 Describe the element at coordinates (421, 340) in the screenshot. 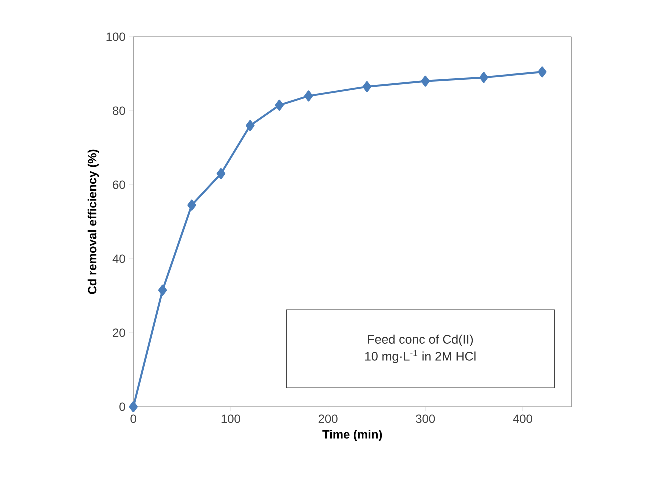

I see `annotation: Feed conc of Cd(II)` at that location.